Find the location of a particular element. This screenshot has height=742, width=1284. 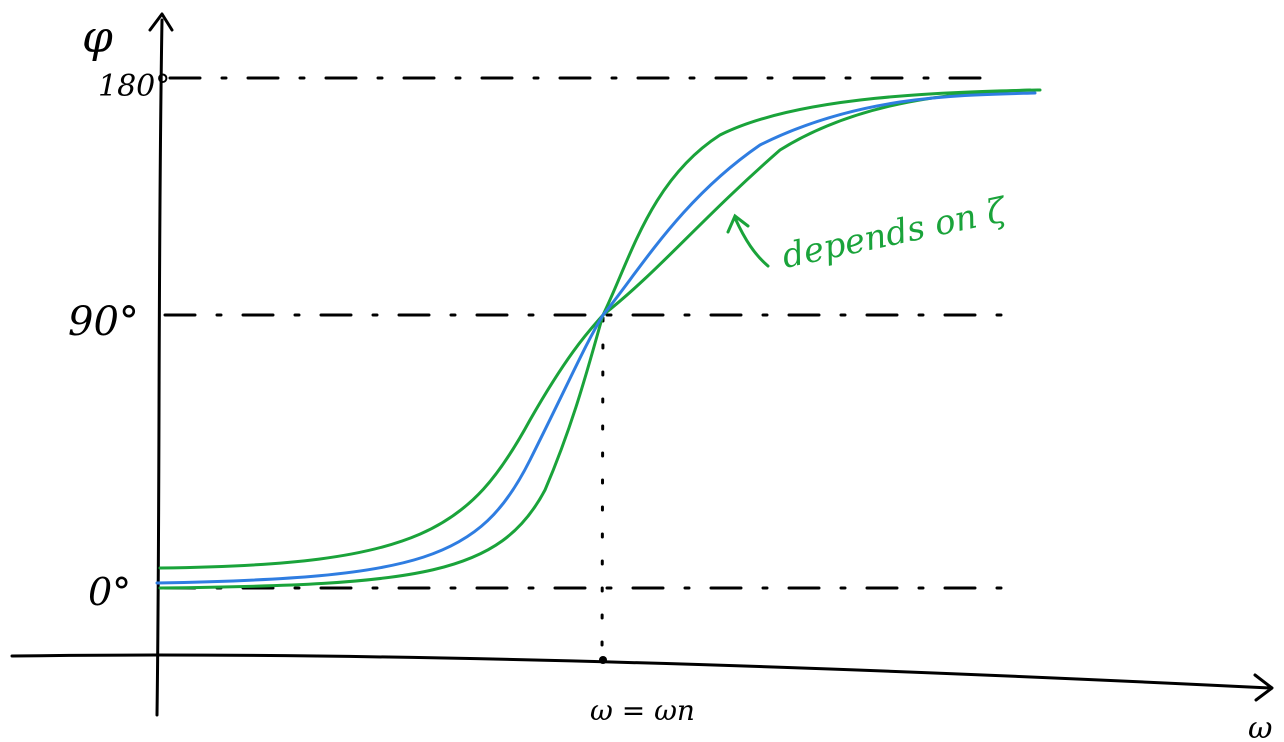

y-axis-label: φ is located at coordinates (97, 37).